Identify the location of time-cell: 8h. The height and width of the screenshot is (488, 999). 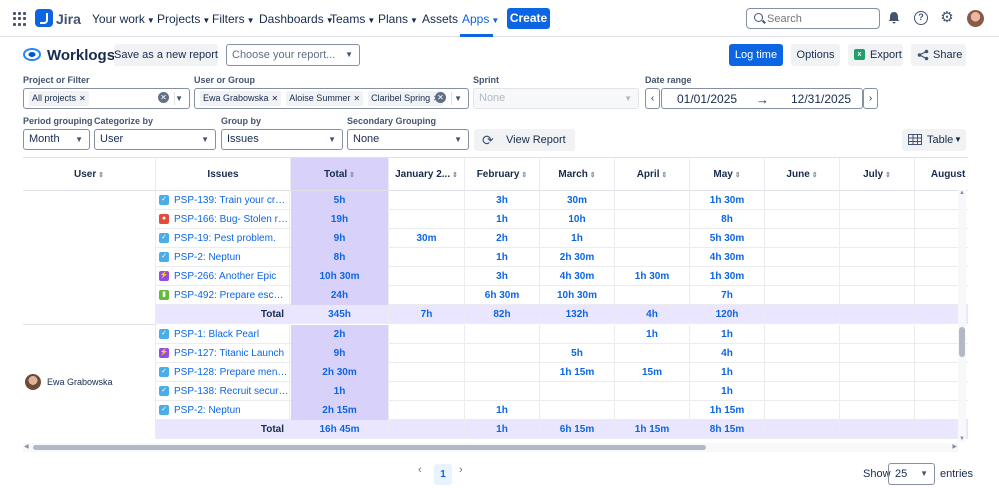
(727, 219).